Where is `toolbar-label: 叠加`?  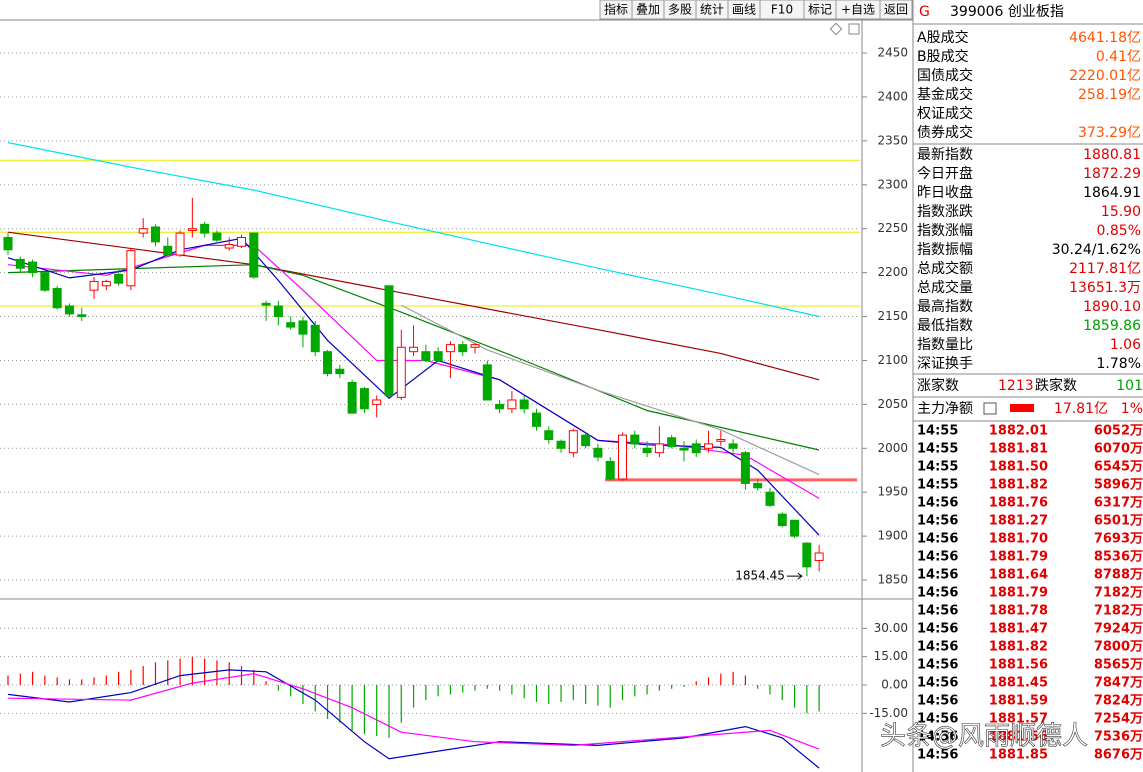
toolbar-label: 叠加 is located at coordinates (648, 10).